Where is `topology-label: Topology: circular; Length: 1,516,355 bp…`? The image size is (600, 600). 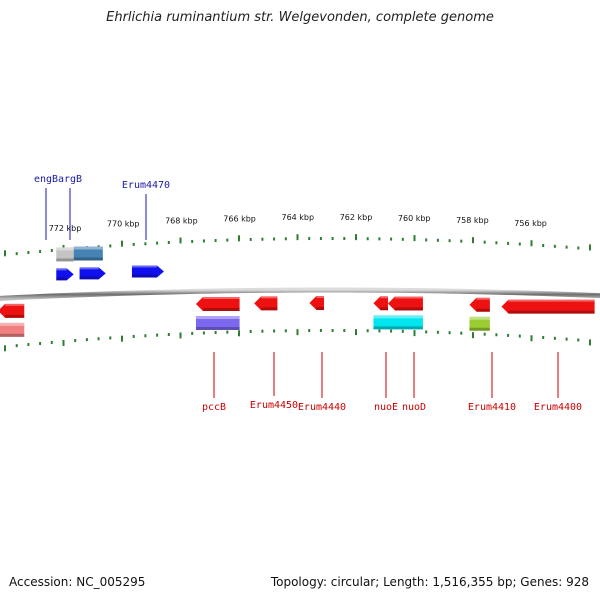
topology-label: Topology: circular; Length: 1,516,355 bp… is located at coordinates (429, 582).